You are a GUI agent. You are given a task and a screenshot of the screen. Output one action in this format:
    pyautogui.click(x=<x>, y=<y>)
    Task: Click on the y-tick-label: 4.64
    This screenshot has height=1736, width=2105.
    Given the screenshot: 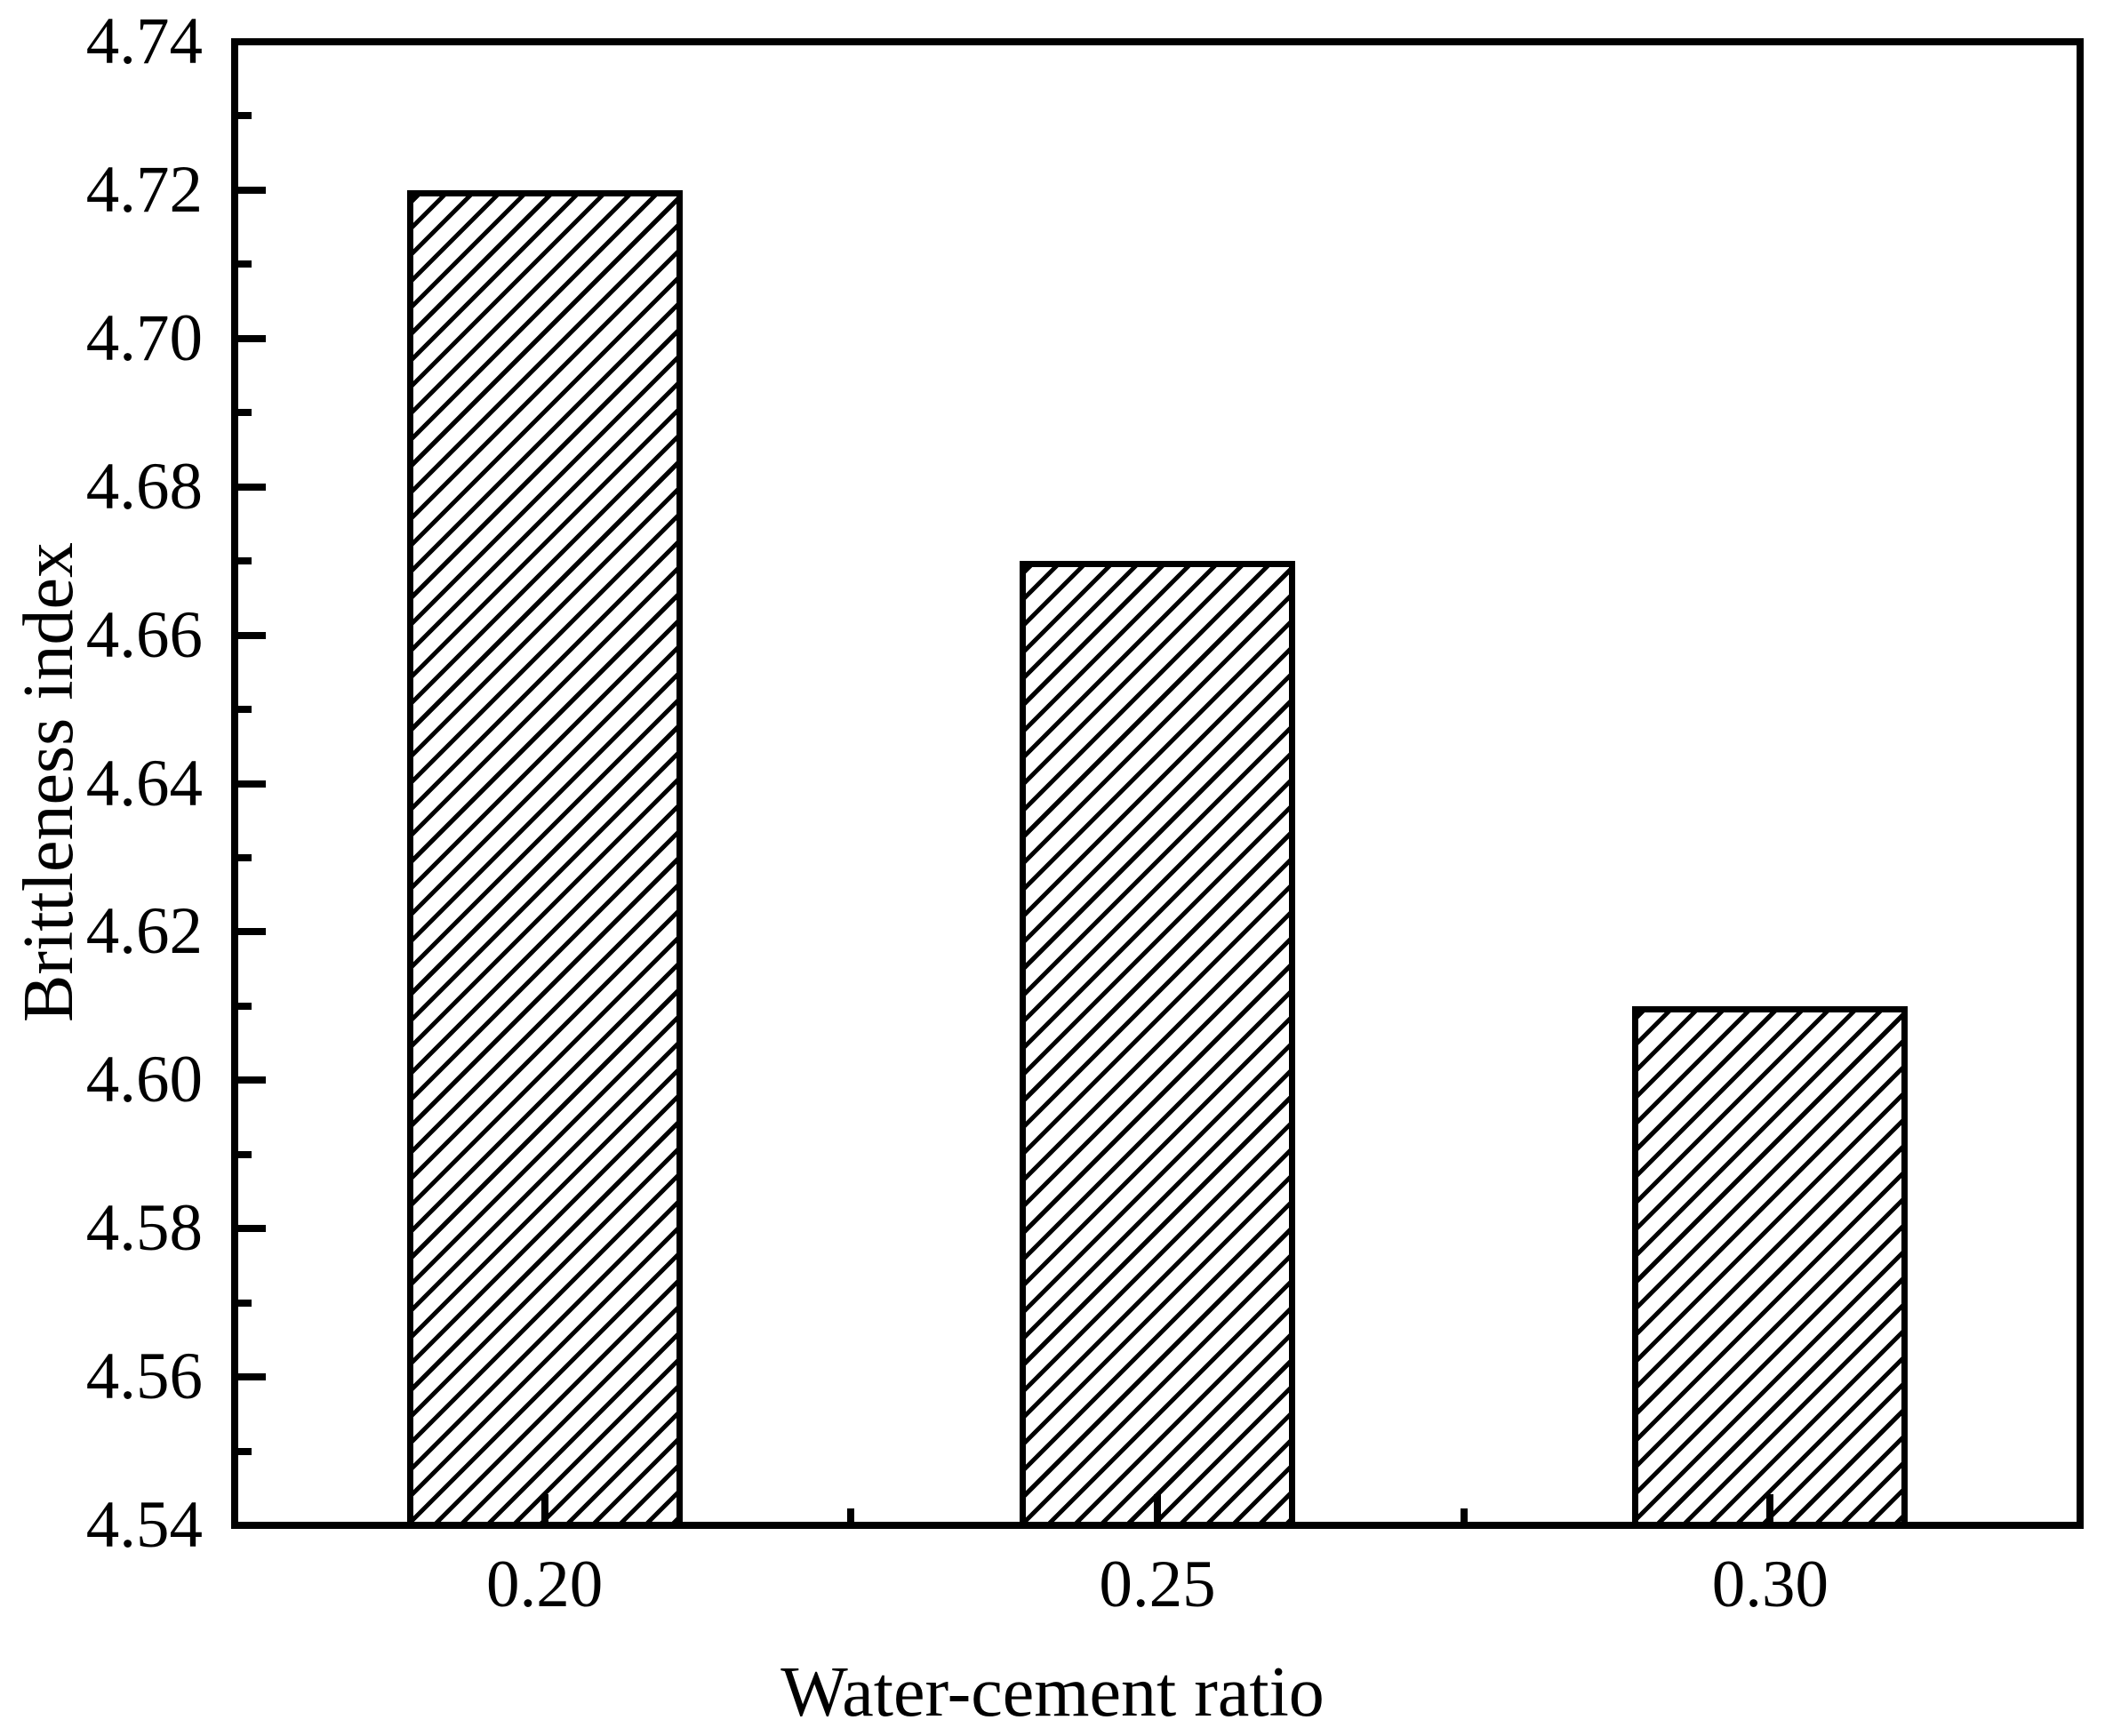 What is the action you would take?
    pyautogui.click(x=144, y=783)
    